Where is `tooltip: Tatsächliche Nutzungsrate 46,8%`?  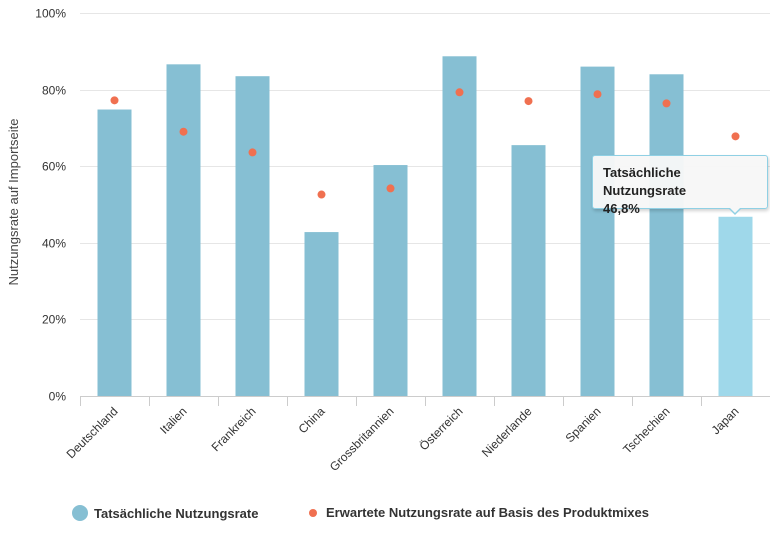
tooltip: Tatsächliche Nutzungsrate 46,8% is located at coordinates (680, 185).